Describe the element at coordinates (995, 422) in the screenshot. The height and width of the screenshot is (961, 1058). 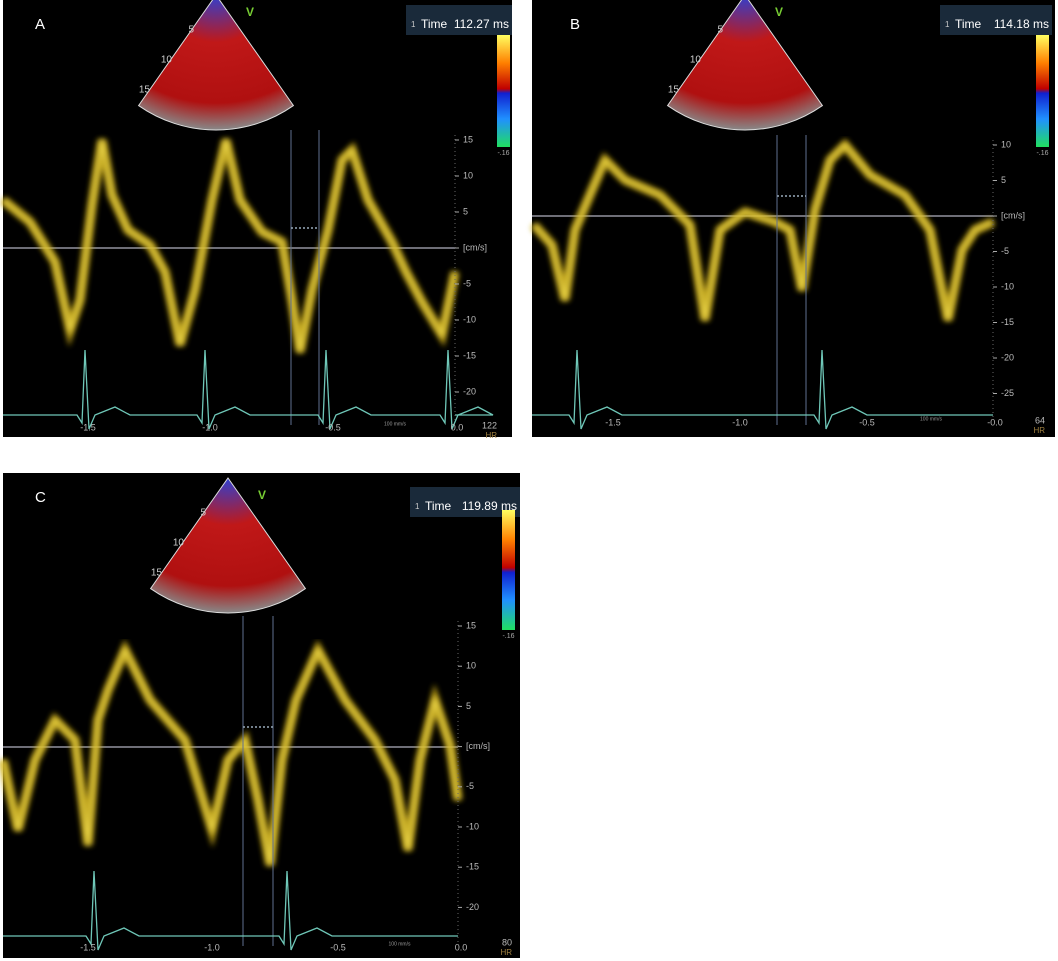
I see `x-tick-label: -0.0` at that location.